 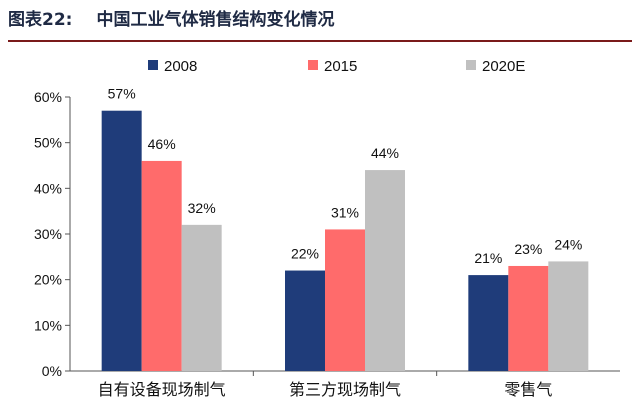 I want to click on x-axis: 自有设备现场制气 第三方现场制气 零售气, so click(x=345, y=384).